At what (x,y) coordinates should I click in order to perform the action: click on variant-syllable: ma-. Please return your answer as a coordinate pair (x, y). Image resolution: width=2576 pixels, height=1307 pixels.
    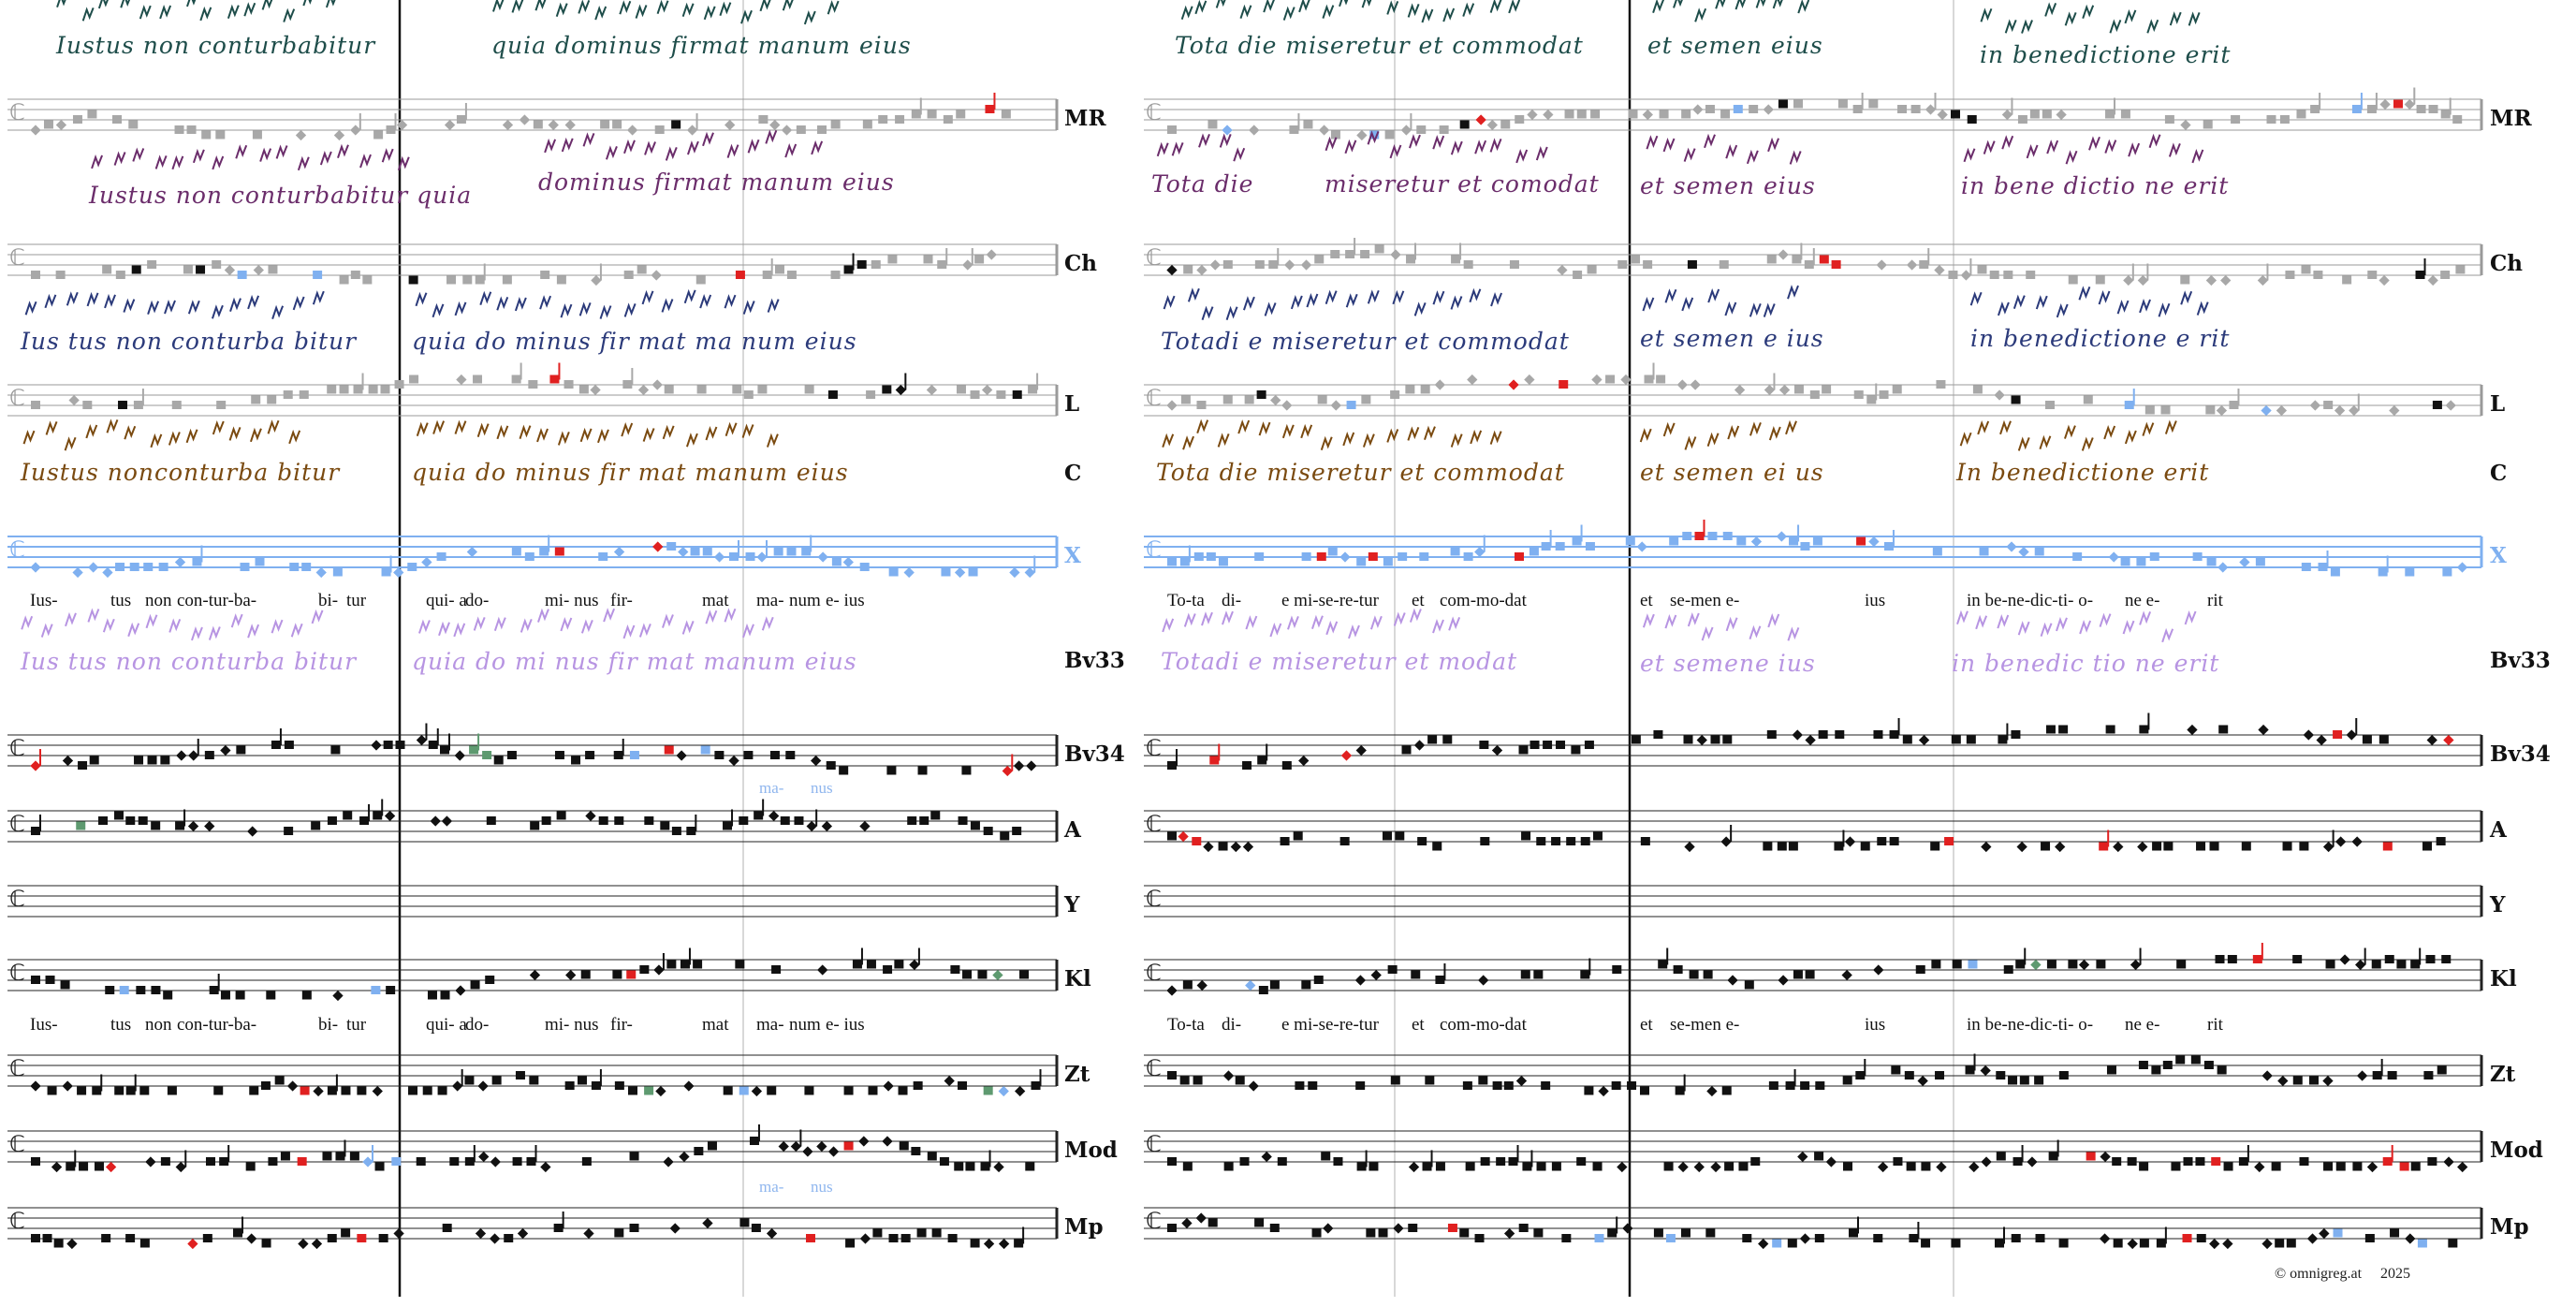
    Looking at the image, I should click on (771, 1187).